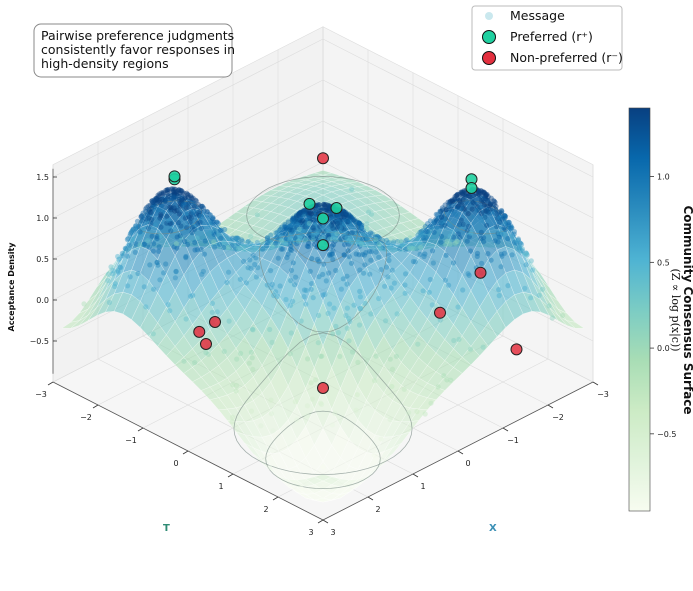  What do you see at coordinates (370, 498) in the screenshot?
I see `x-tick` at bounding box center [370, 498].